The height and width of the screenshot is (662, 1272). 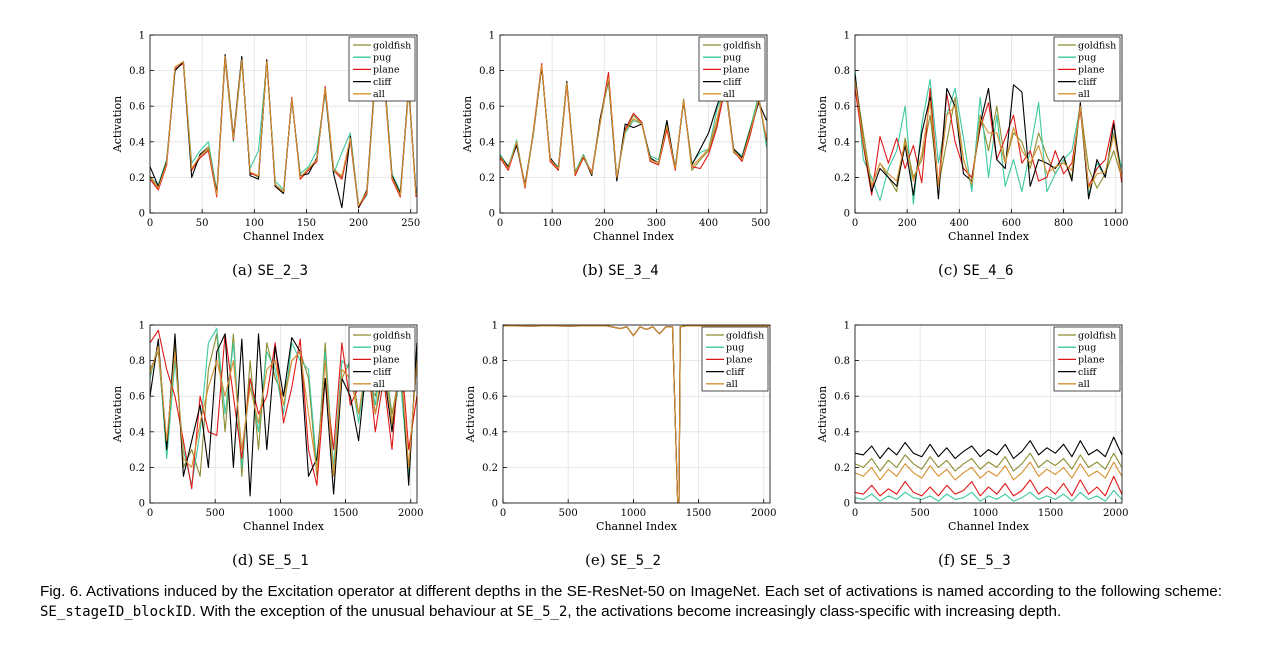 I want to click on series-line-goldfish, so click(x=988, y=462).